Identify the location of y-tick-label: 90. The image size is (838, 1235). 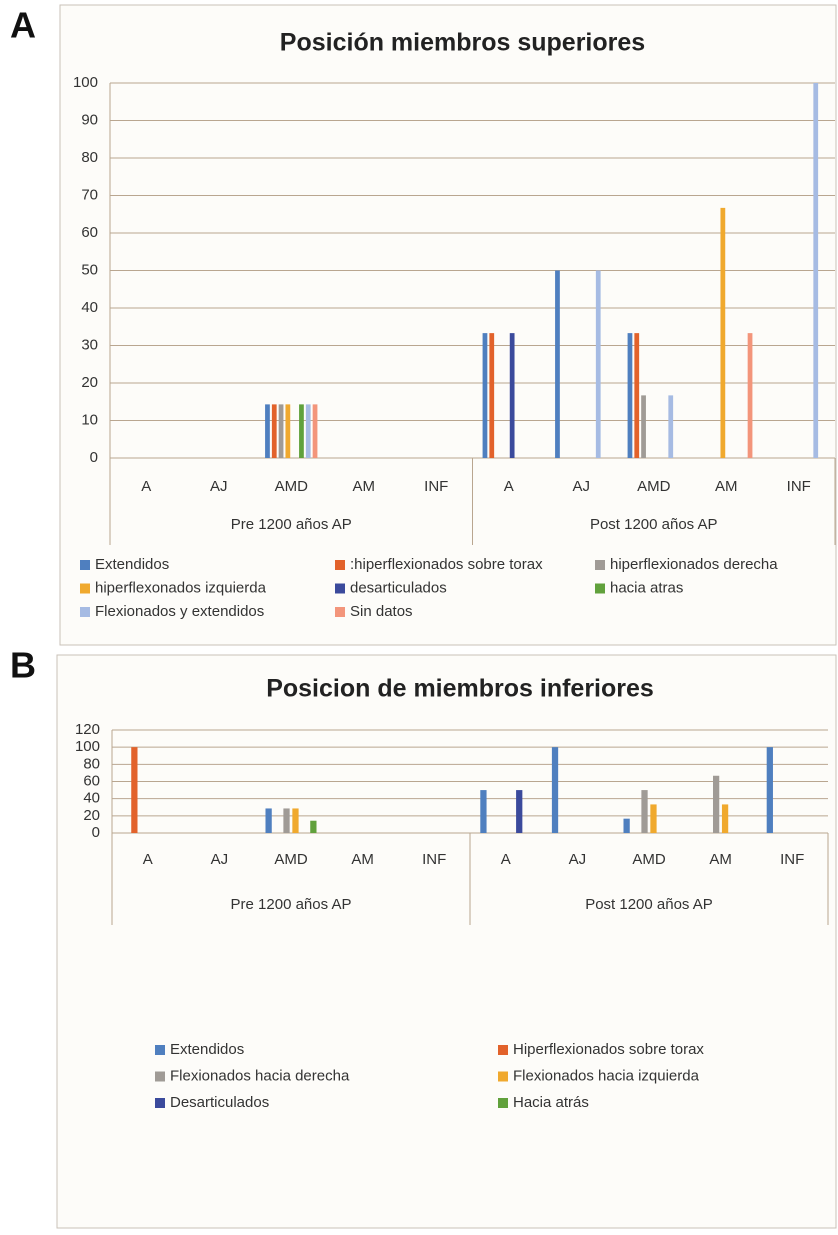
(89, 119).